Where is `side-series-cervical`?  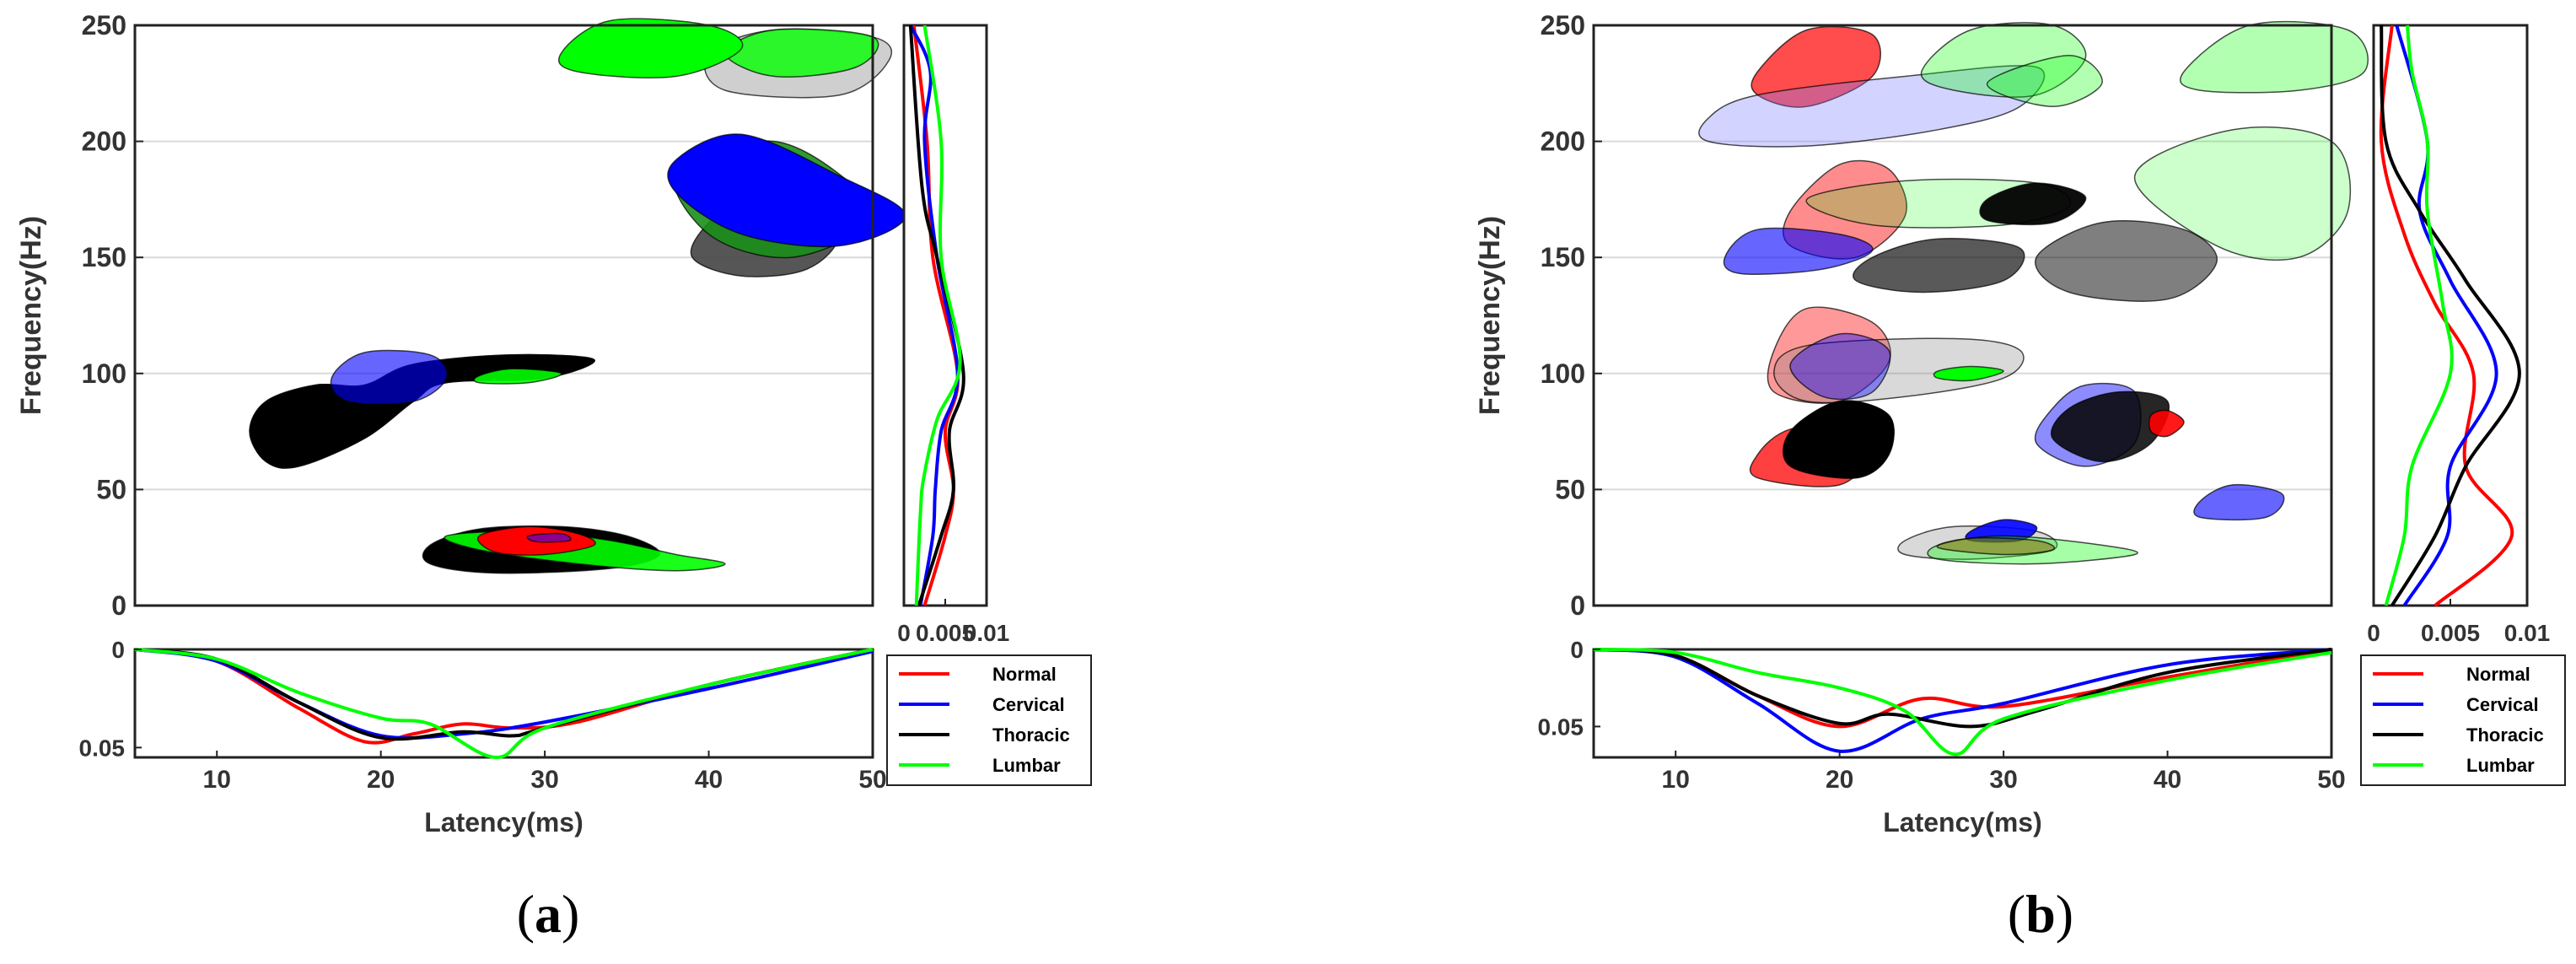
side-series-cervical is located at coordinates (934, 315).